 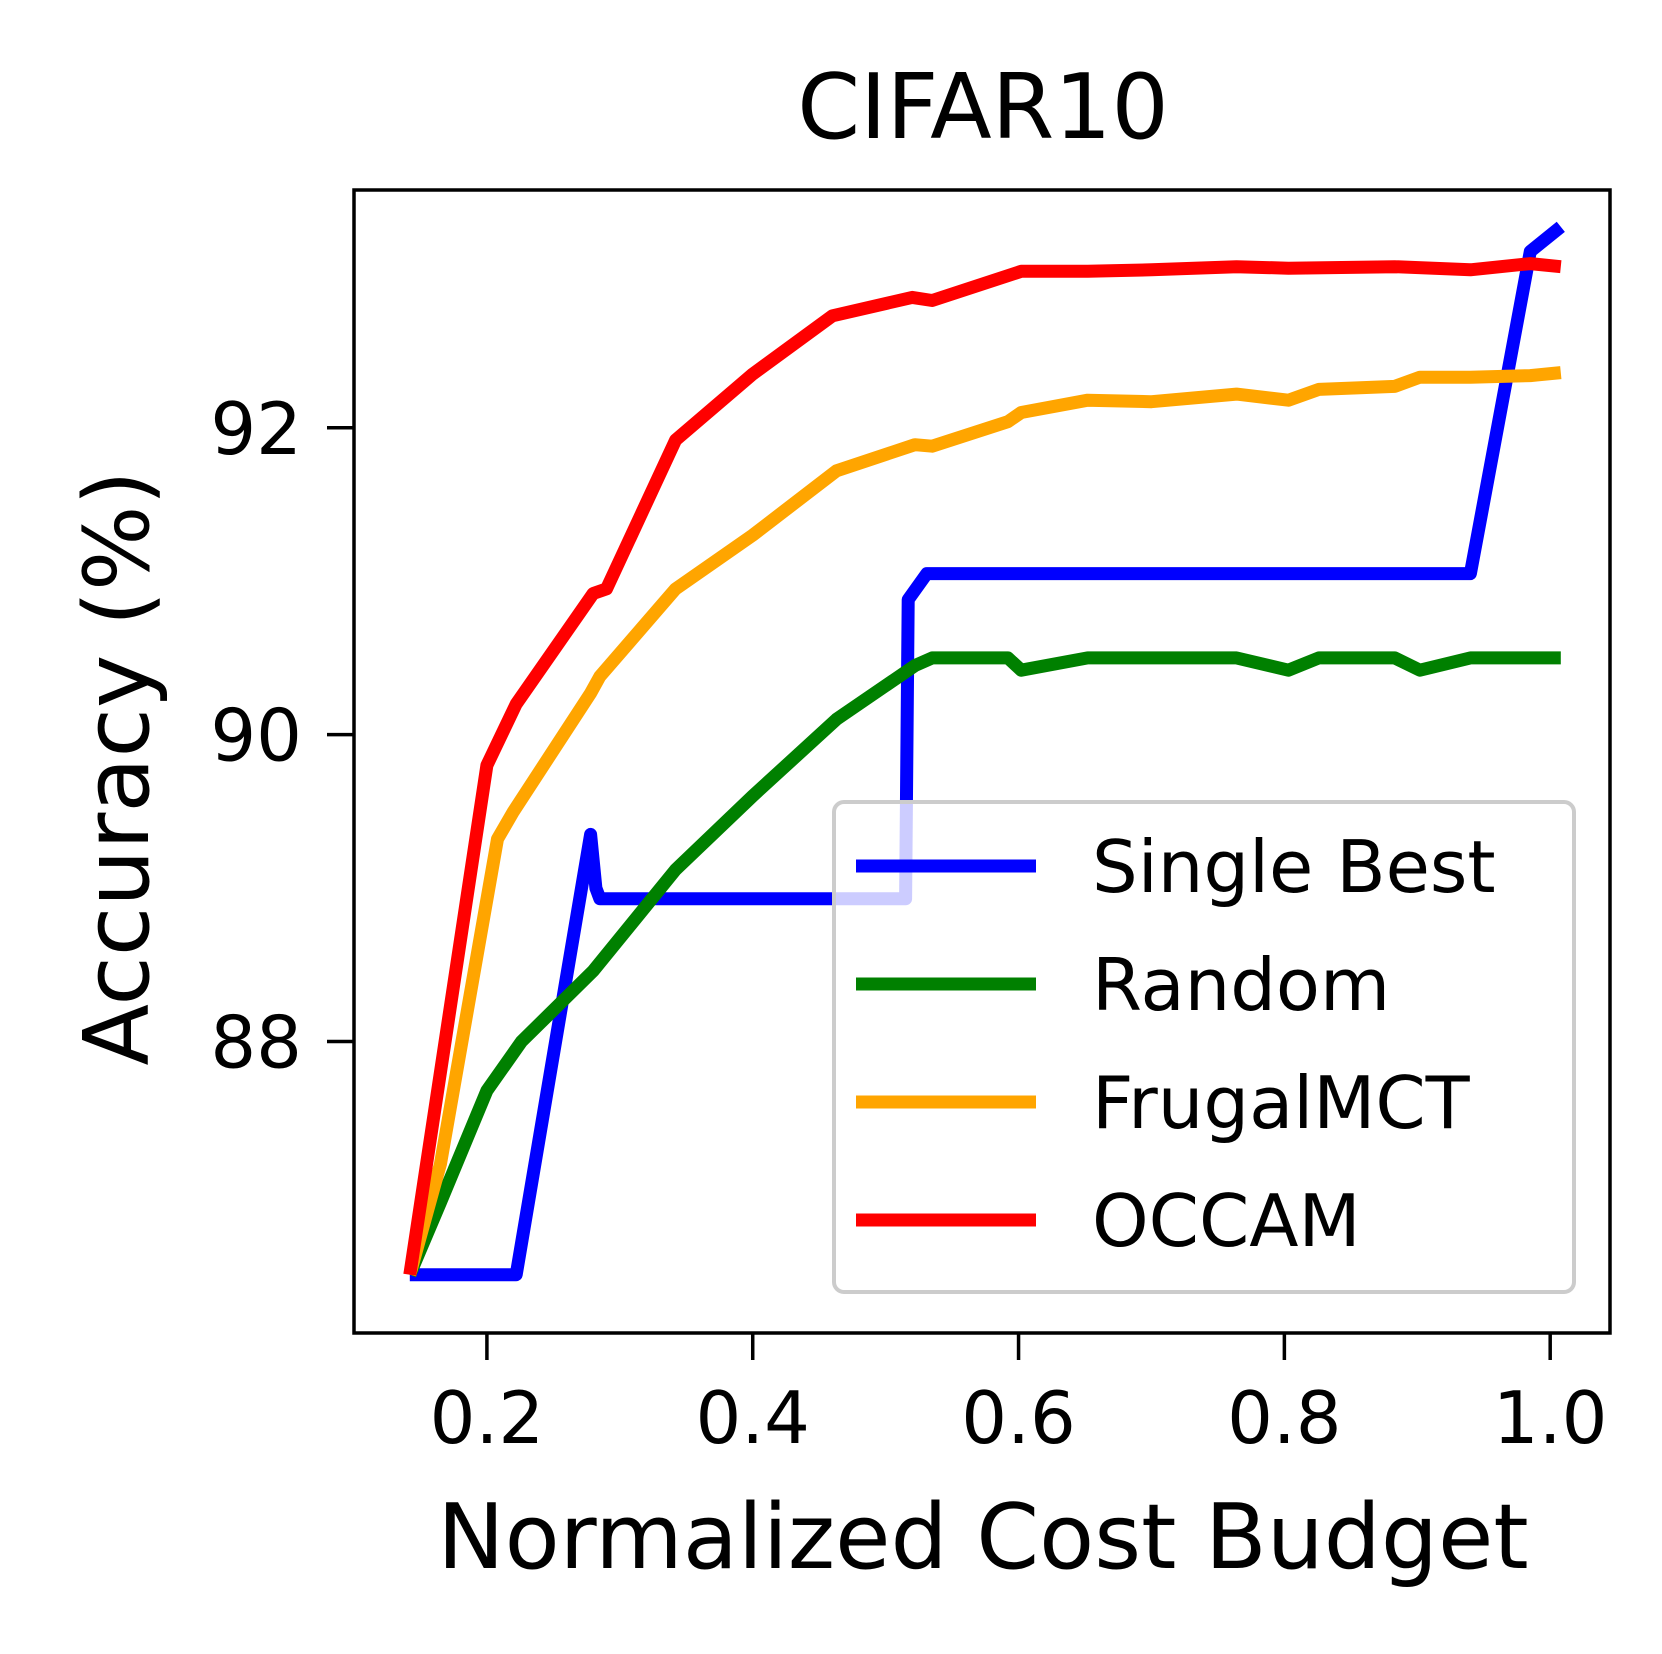 I want to click on y-tick-label: 92, so click(x=256, y=429).